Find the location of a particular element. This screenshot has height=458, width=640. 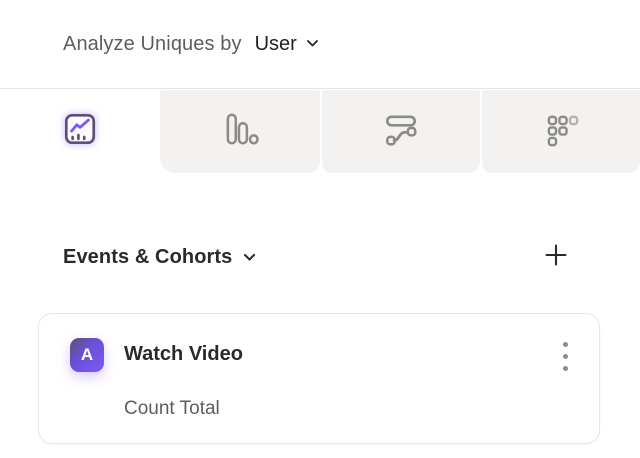

tab-insights is located at coordinates (80, 131).